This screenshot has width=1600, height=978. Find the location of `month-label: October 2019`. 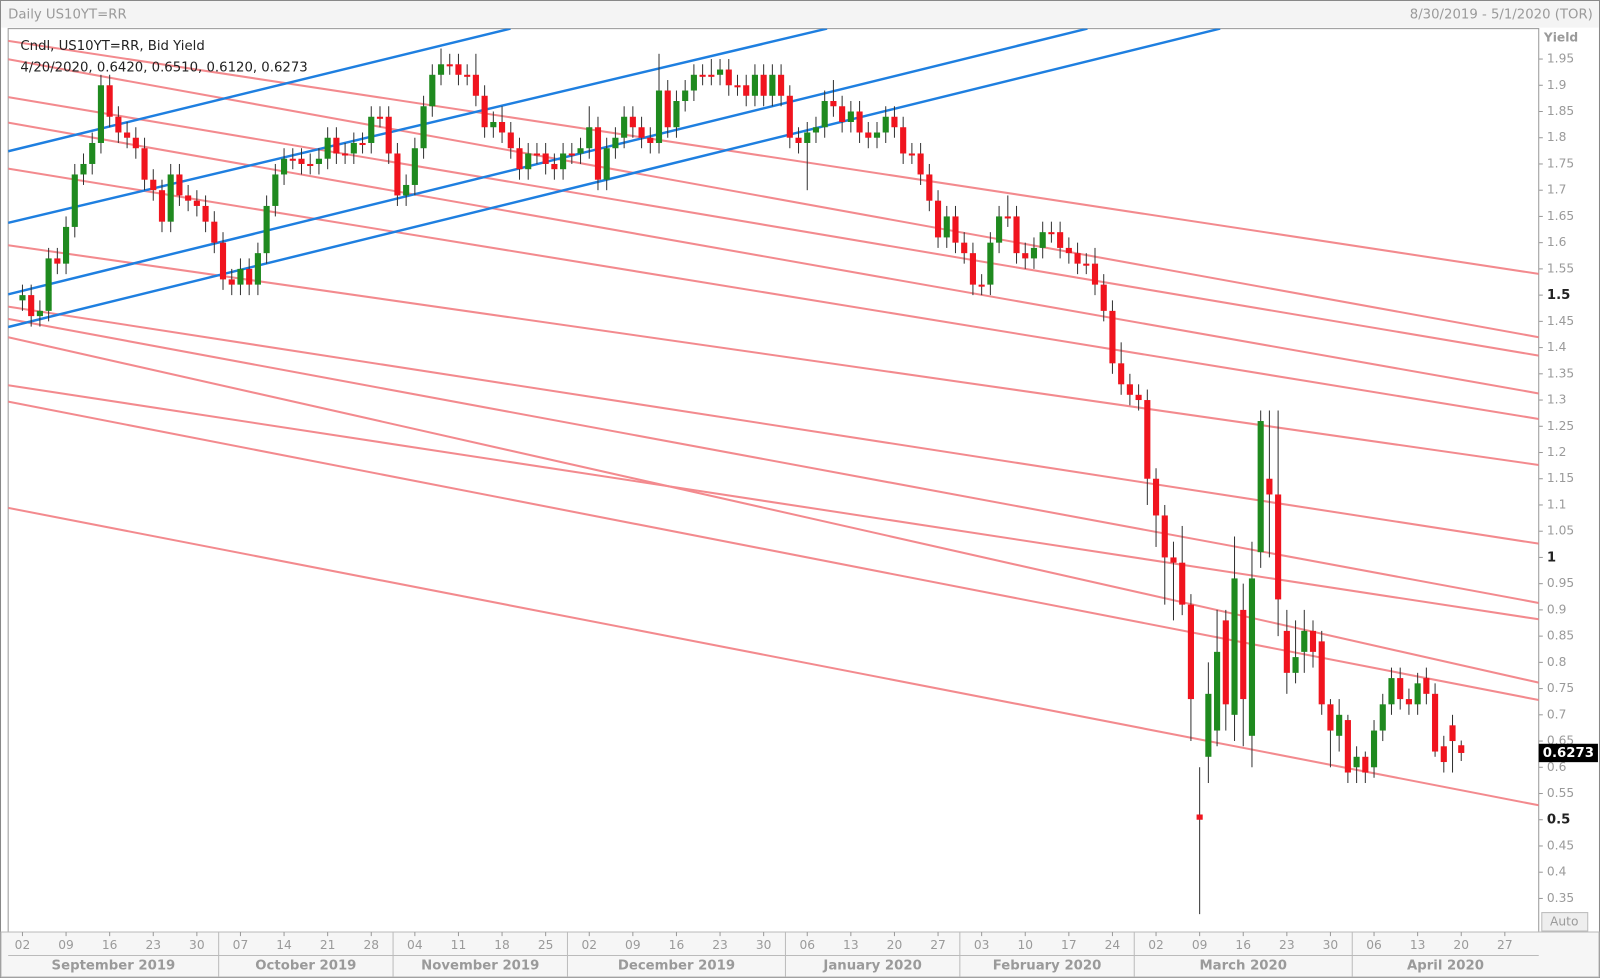

month-label: October 2019 is located at coordinates (305, 966).